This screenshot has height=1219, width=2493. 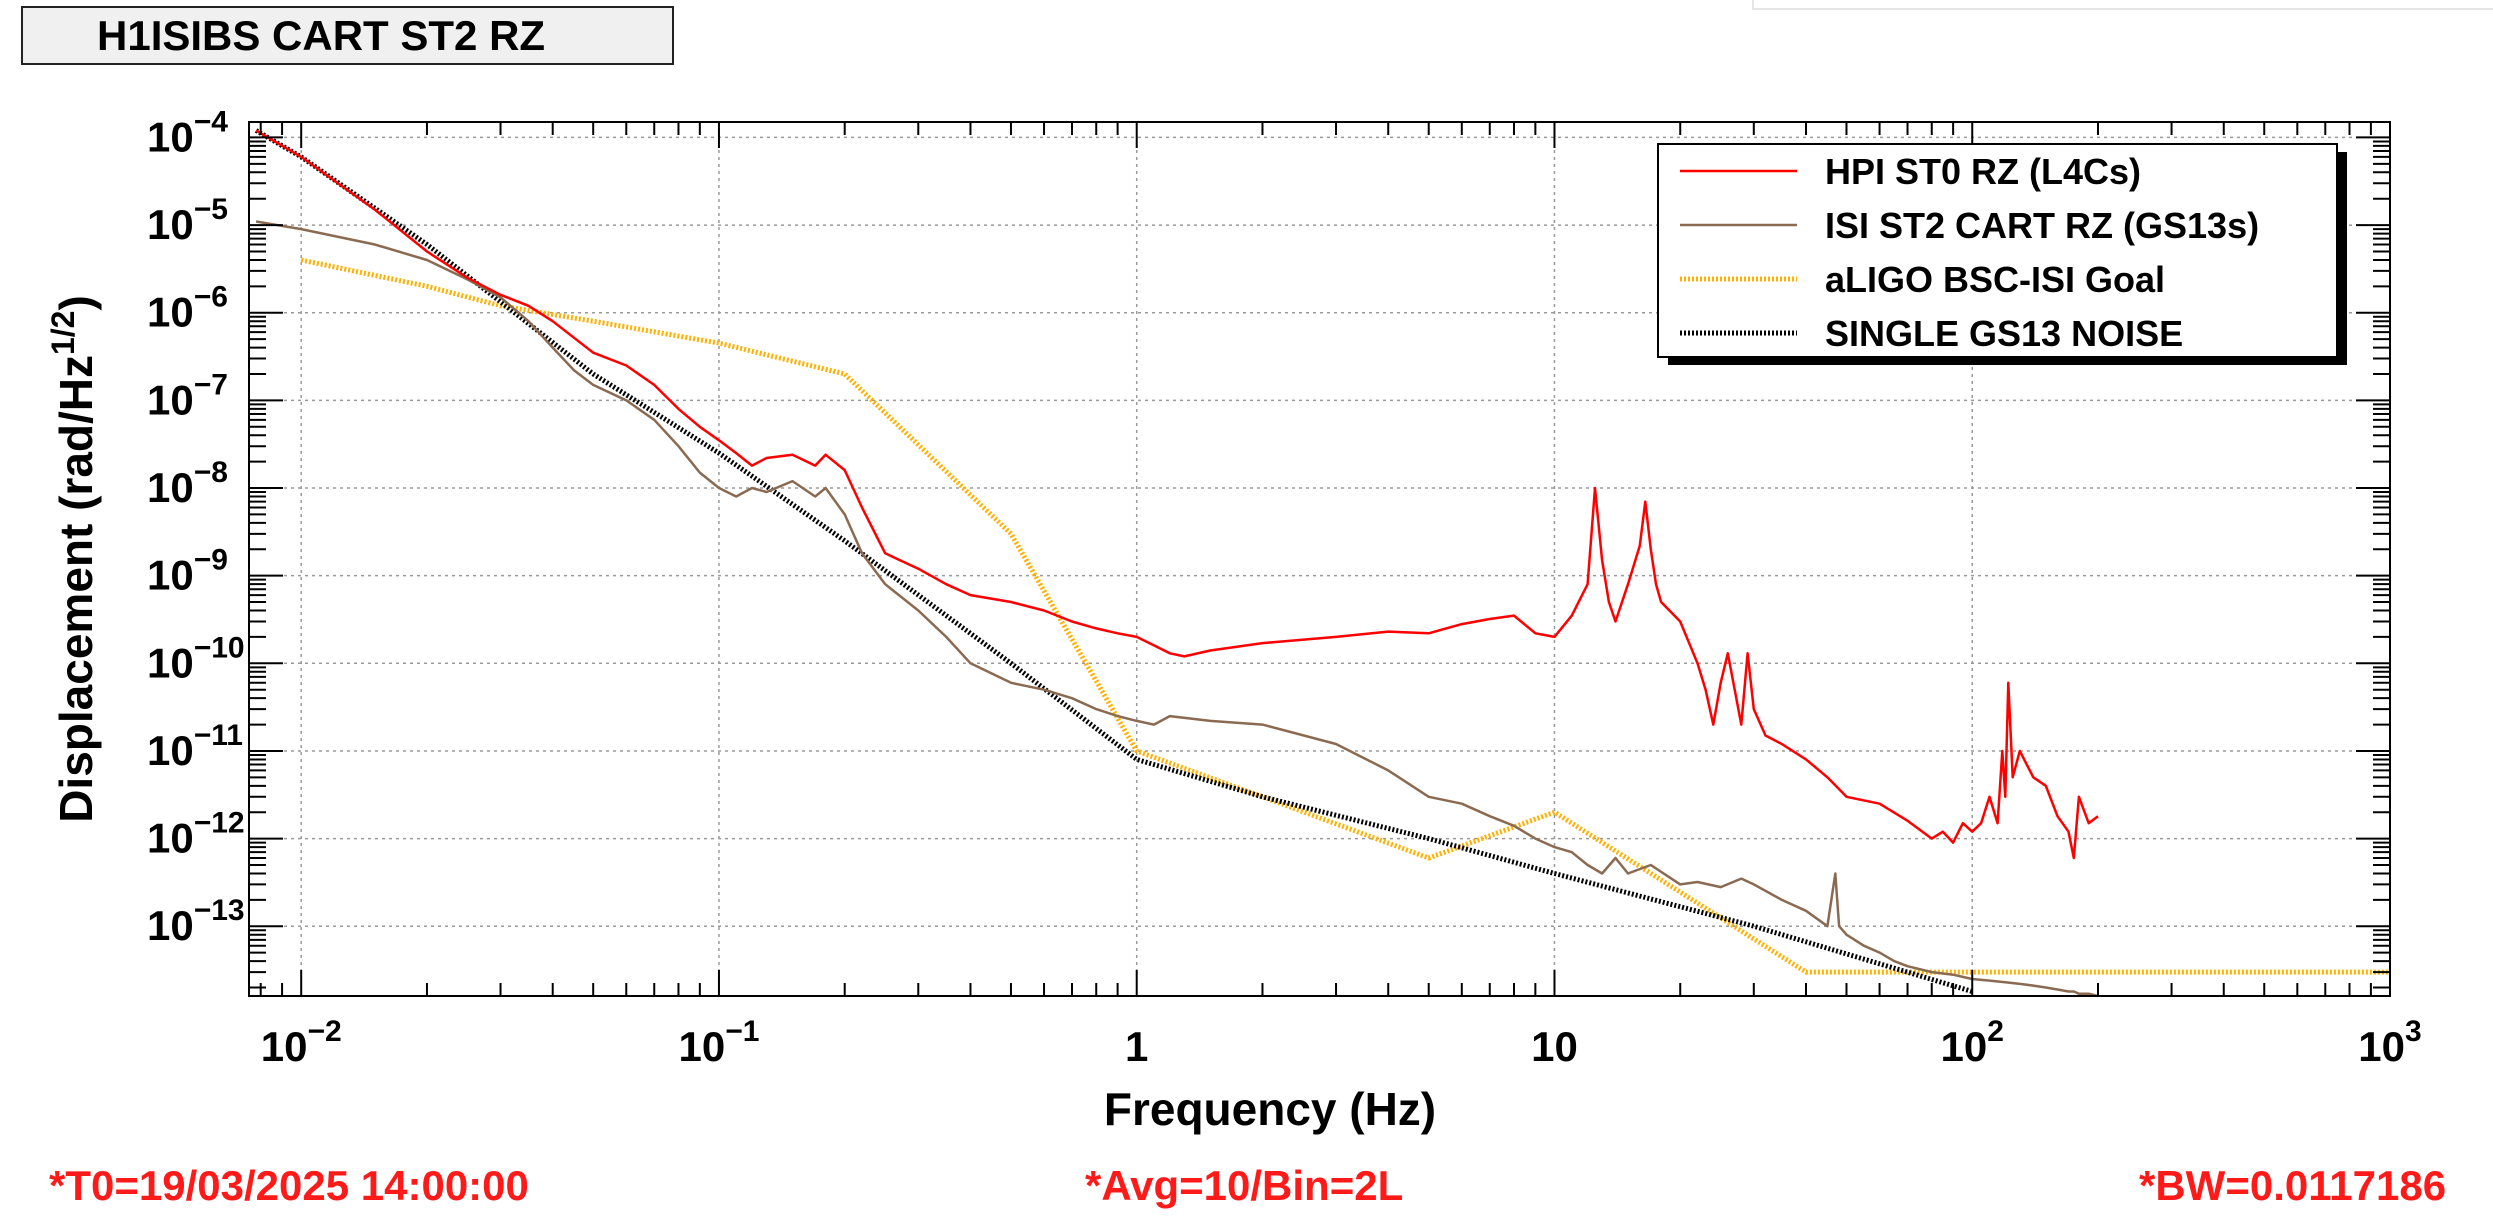 I want to click on window-edge-line, so click(x=2122, y=9).